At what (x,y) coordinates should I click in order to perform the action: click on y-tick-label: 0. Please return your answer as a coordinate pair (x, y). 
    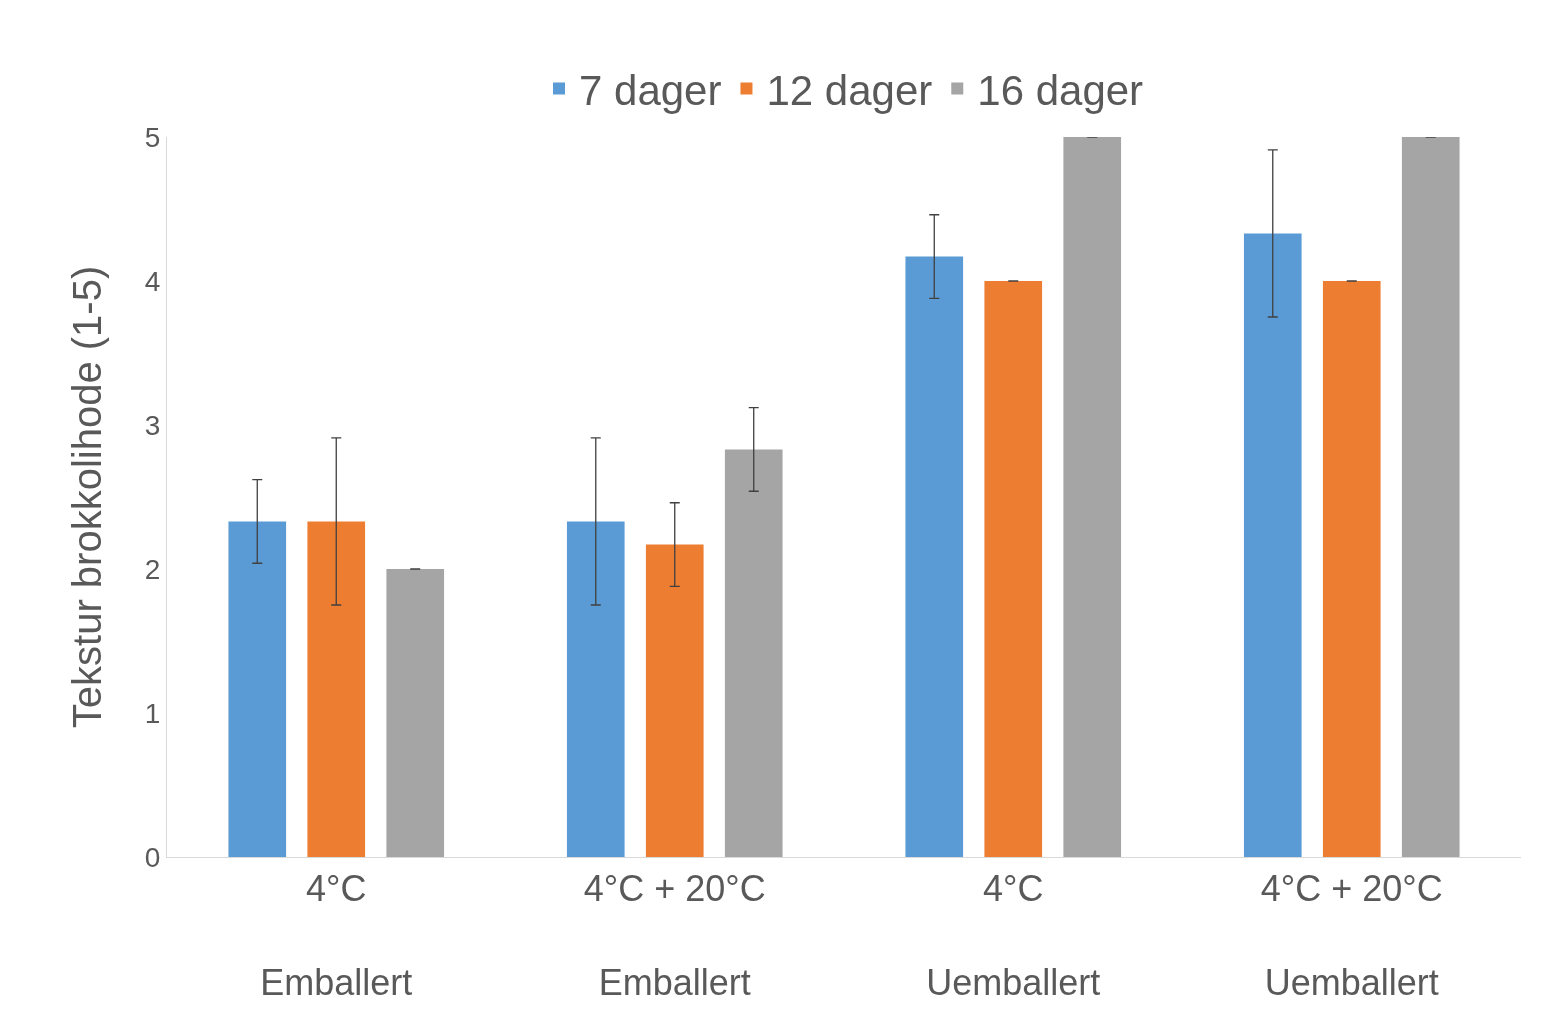
    Looking at the image, I should click on (152, 857).